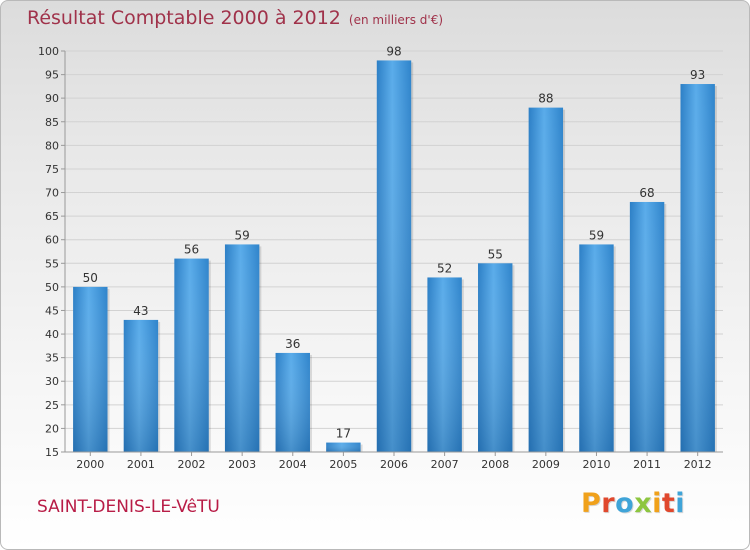 The image size is (750, 550). Describe the element at coordinates (608, 503) in the screenshot. I see `brand-letter: r` at that location.